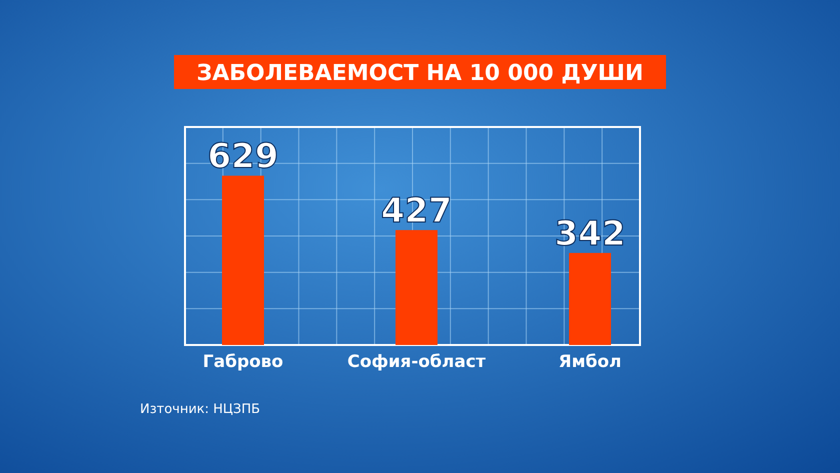  Describe the element at coordinates (243, 362) in the screenshot. I see `x-tick-label: Габрово` at that location.